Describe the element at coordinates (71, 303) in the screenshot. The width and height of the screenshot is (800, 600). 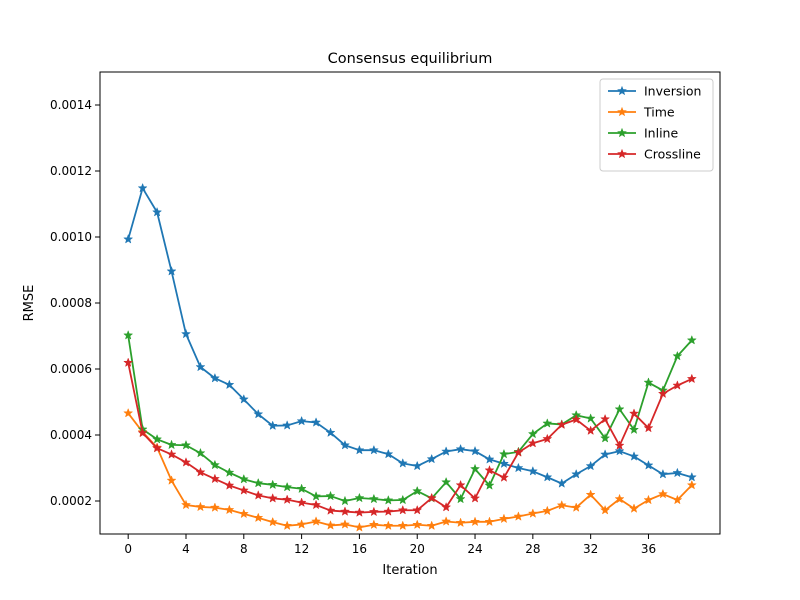
I see `y-tick-label: 0.0008` at that location.